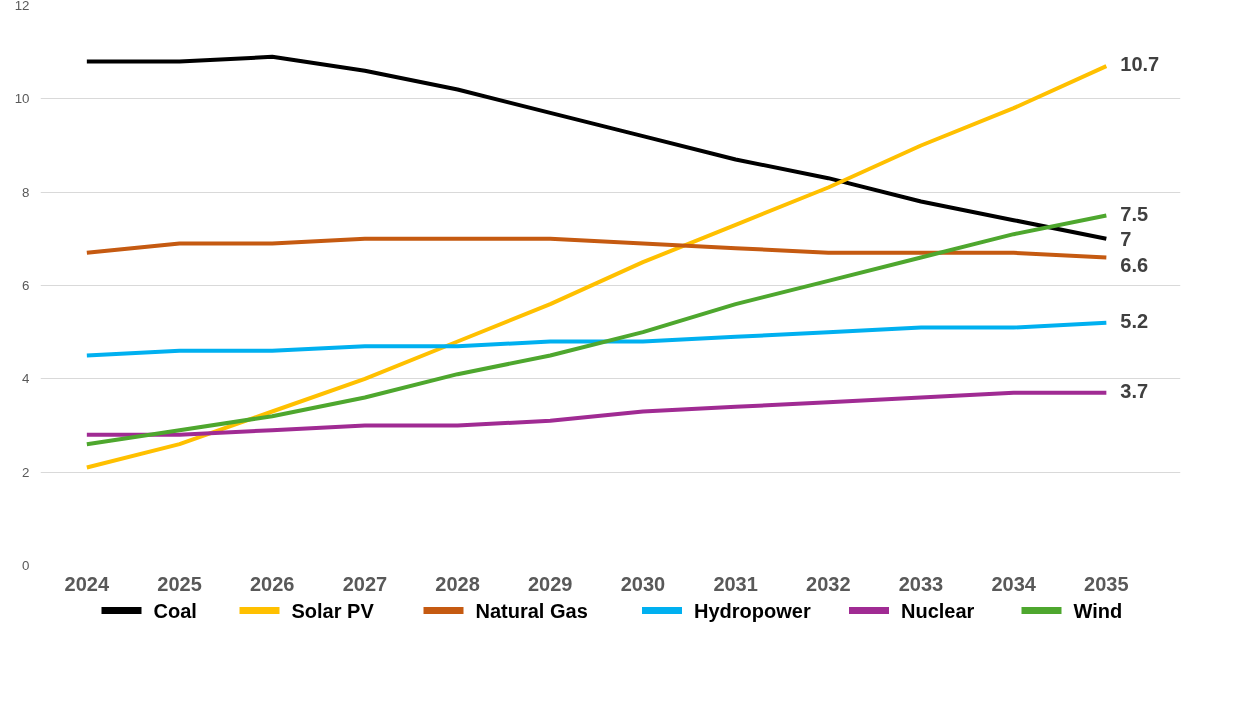 The width and height of the screenshot is (1236, 715). I want to click on data-label: 7, so click(1126, 239).